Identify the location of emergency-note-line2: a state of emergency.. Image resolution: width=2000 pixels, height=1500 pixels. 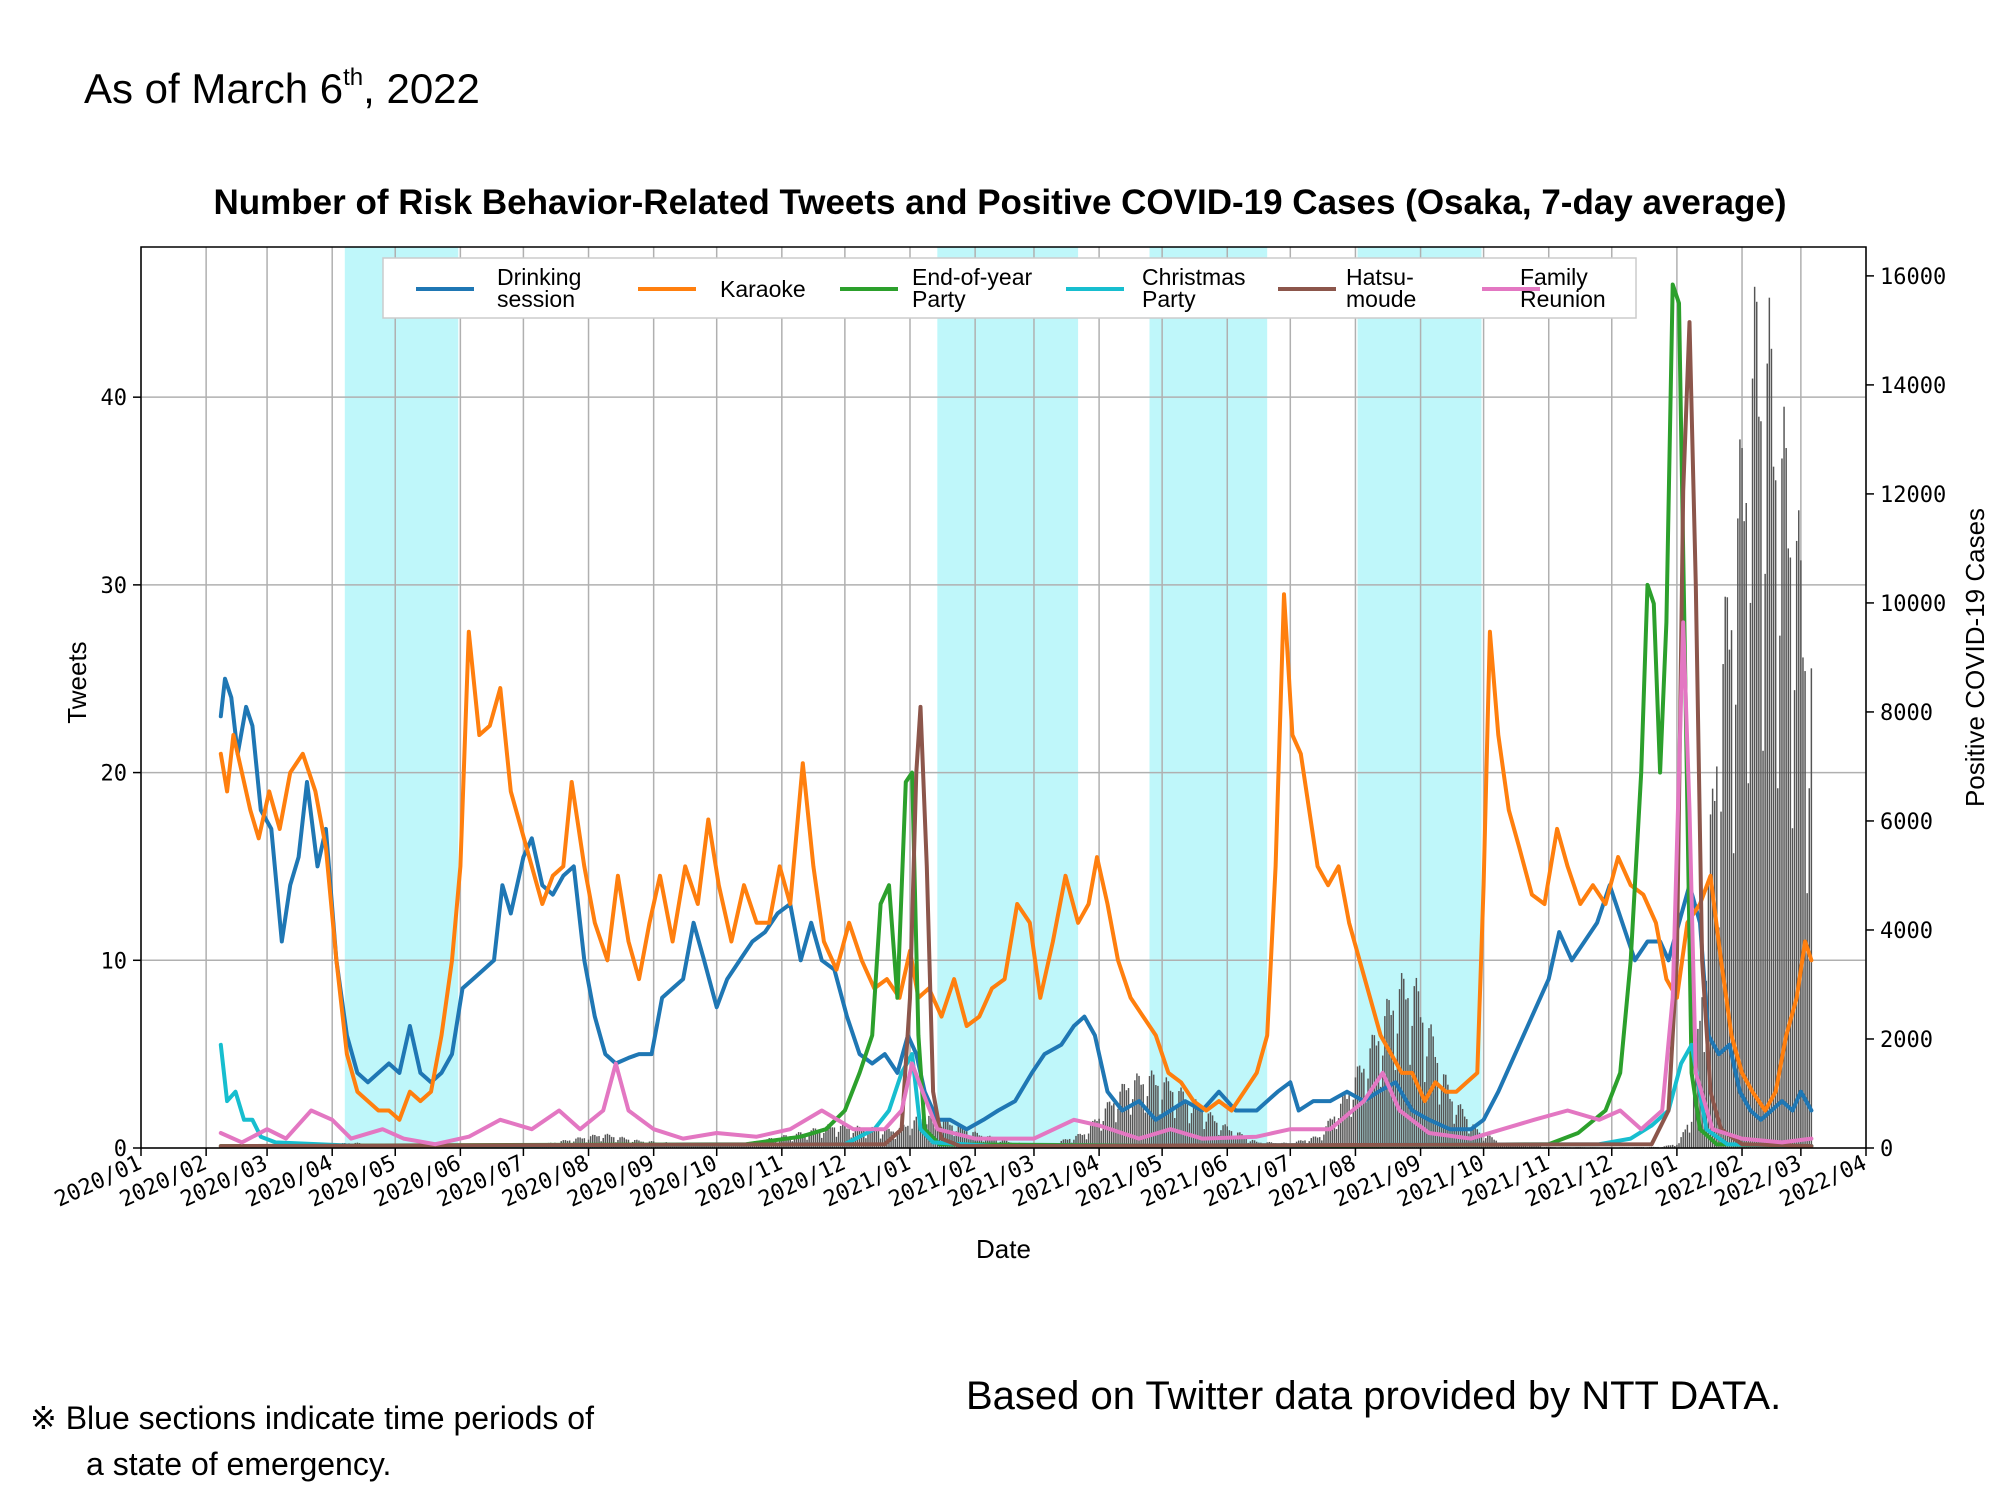
(239, 1464).